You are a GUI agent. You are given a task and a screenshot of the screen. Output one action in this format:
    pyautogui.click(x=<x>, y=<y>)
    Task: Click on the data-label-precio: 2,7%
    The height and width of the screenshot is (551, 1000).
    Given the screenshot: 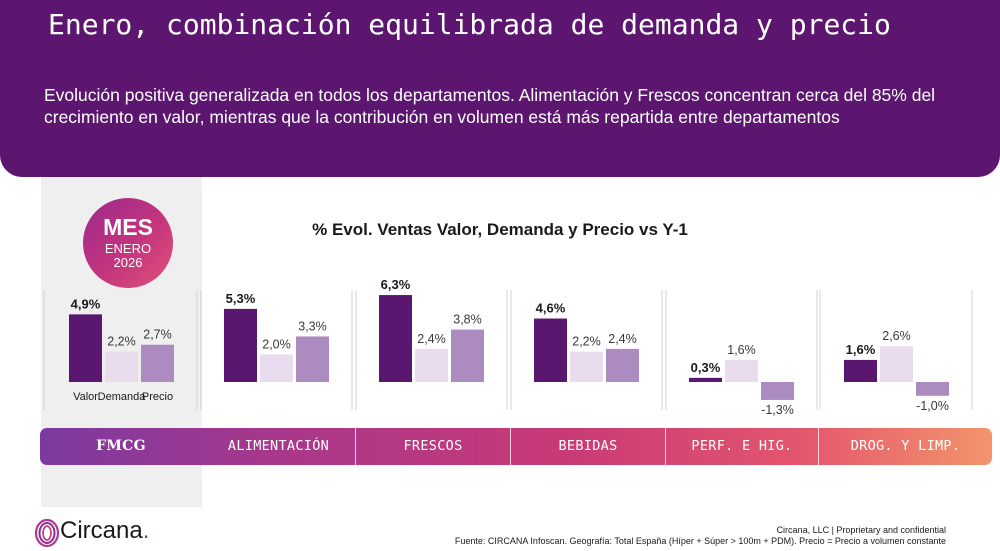 What is the action you would take?
    pyautogui.click(x=157, y=335)
    